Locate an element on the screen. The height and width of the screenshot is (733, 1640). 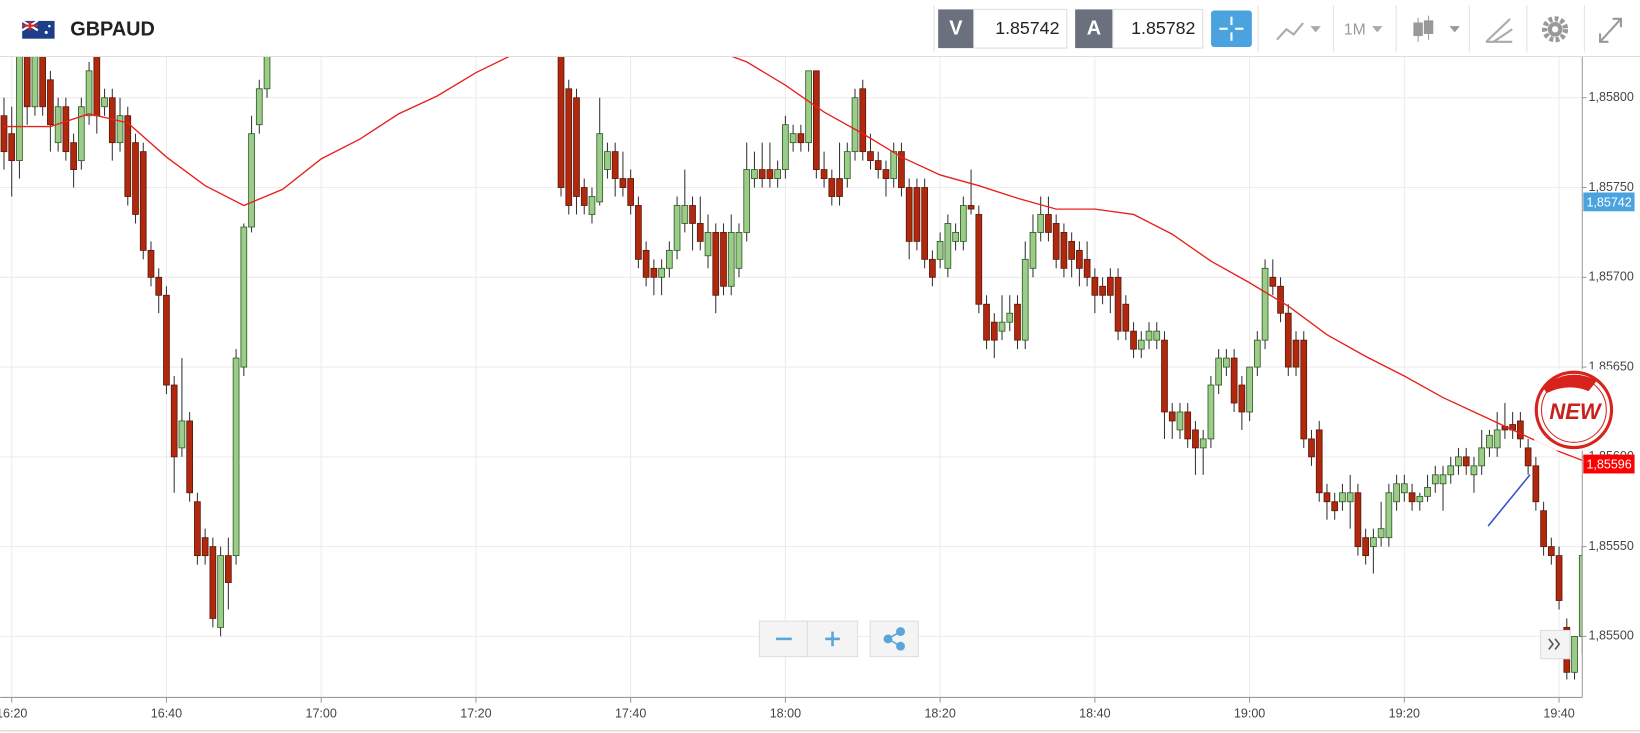
candles-button is located at coordinates (1436, 28).